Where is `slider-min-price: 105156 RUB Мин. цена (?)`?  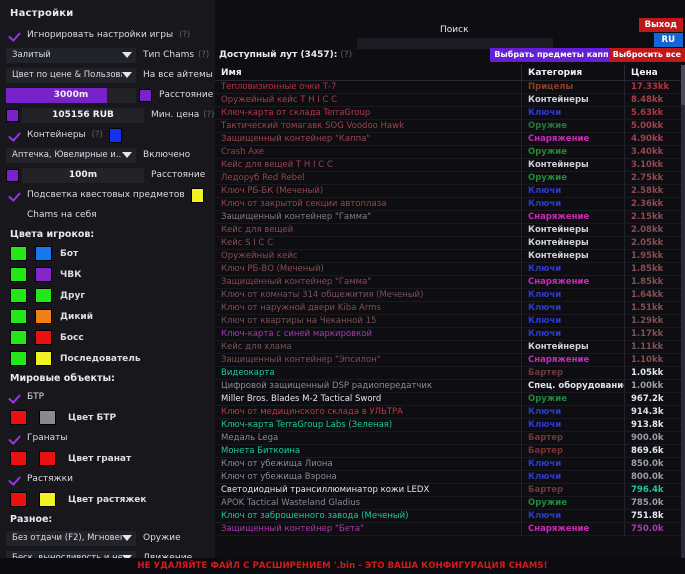 slider-min-price: 105156 RUB Мин. цена (?) is located at coordinates (107, 115).